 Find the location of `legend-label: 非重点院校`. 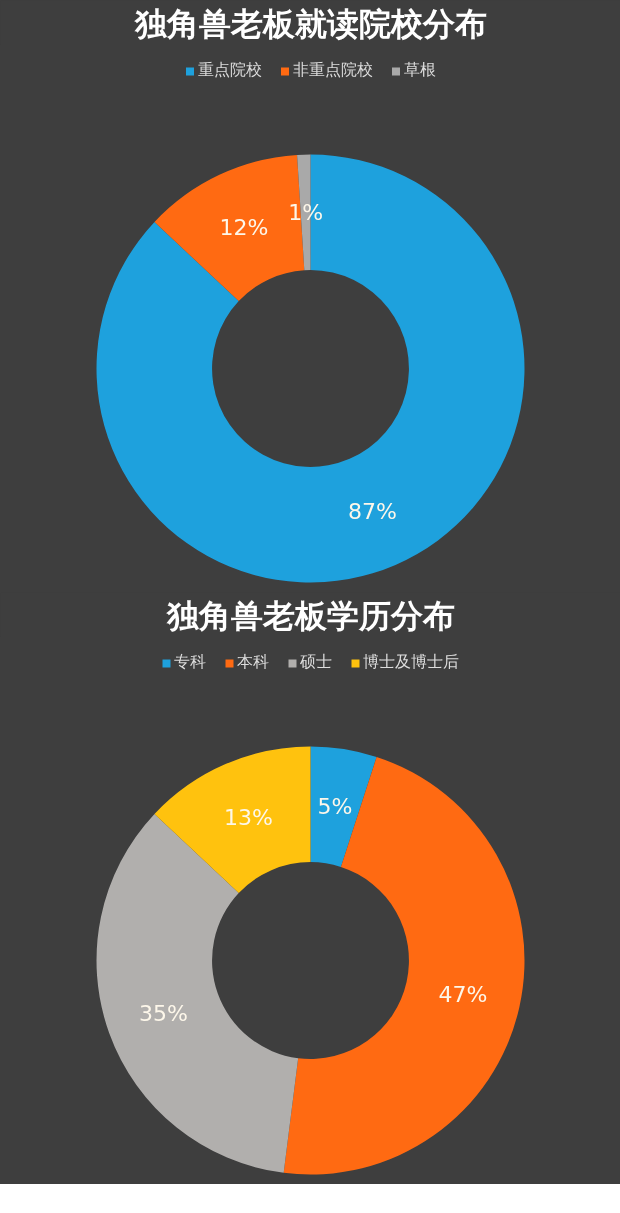

legend-label: 非重点院校 is located at coordinates (332, 70).